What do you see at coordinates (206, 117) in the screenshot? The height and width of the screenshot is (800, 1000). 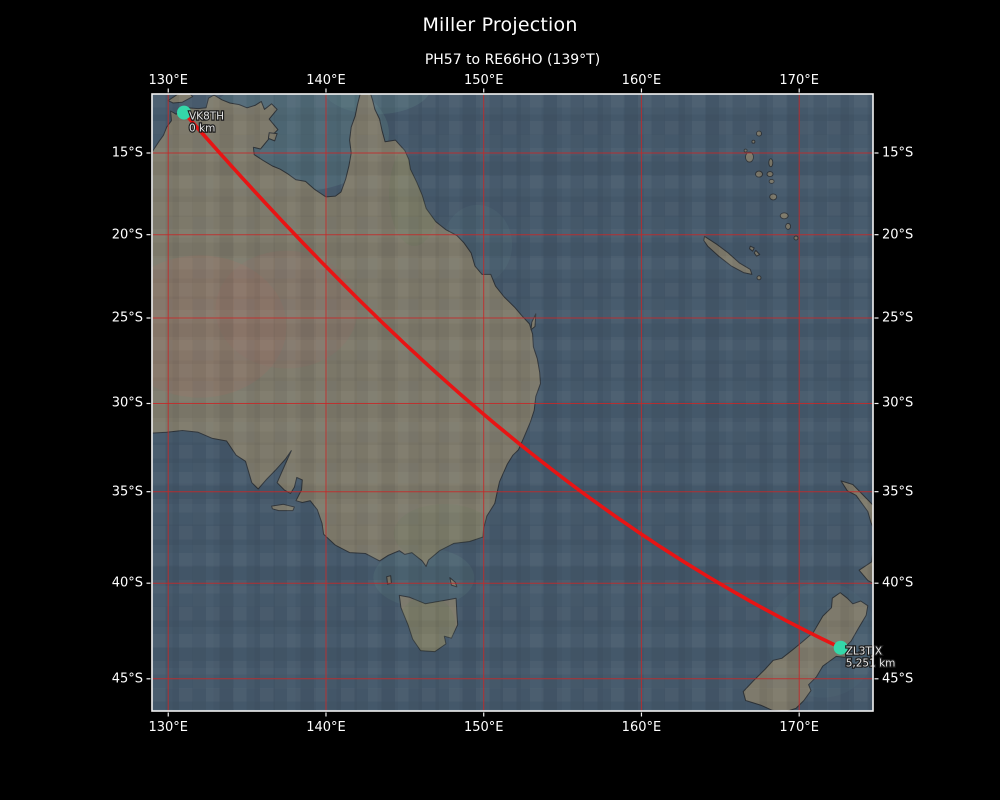 I see `marker-from-callsign-label: VK8TH` at bounding box center [206, 117].